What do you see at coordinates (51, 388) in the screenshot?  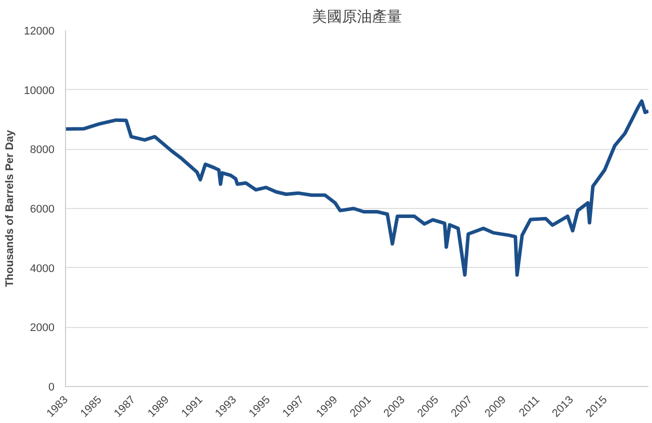 I see `y-tick-label: 0` at bounding box center [51, 388].